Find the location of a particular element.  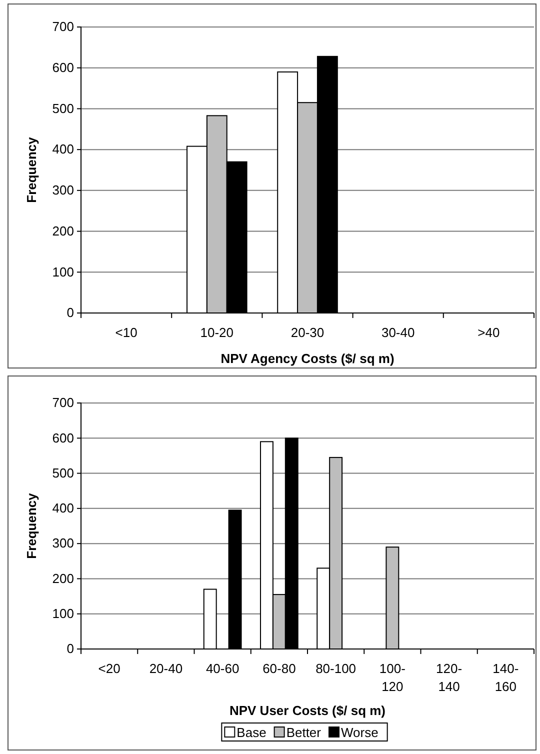

x-tick-label: >40 is located at coordinates (489, 332).